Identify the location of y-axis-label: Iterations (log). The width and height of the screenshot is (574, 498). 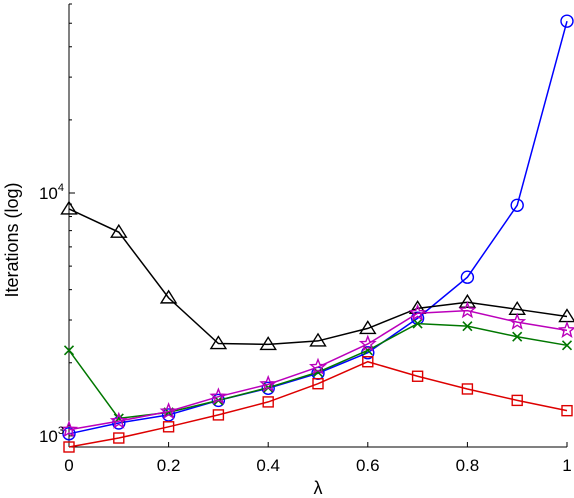
(12, 239).